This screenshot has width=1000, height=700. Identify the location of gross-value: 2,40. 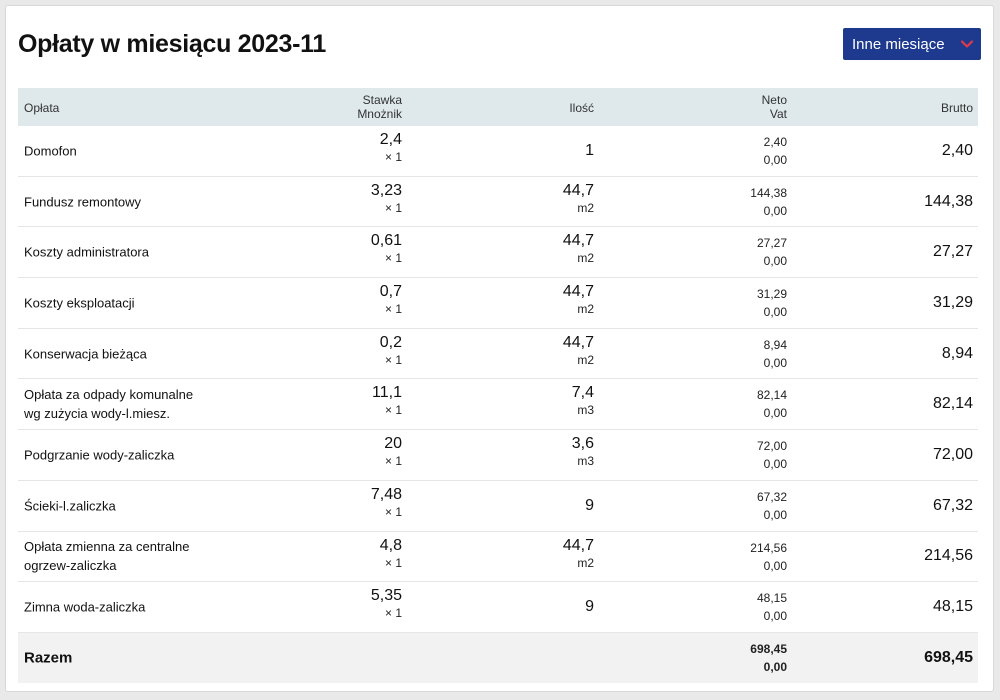
(957, 150).